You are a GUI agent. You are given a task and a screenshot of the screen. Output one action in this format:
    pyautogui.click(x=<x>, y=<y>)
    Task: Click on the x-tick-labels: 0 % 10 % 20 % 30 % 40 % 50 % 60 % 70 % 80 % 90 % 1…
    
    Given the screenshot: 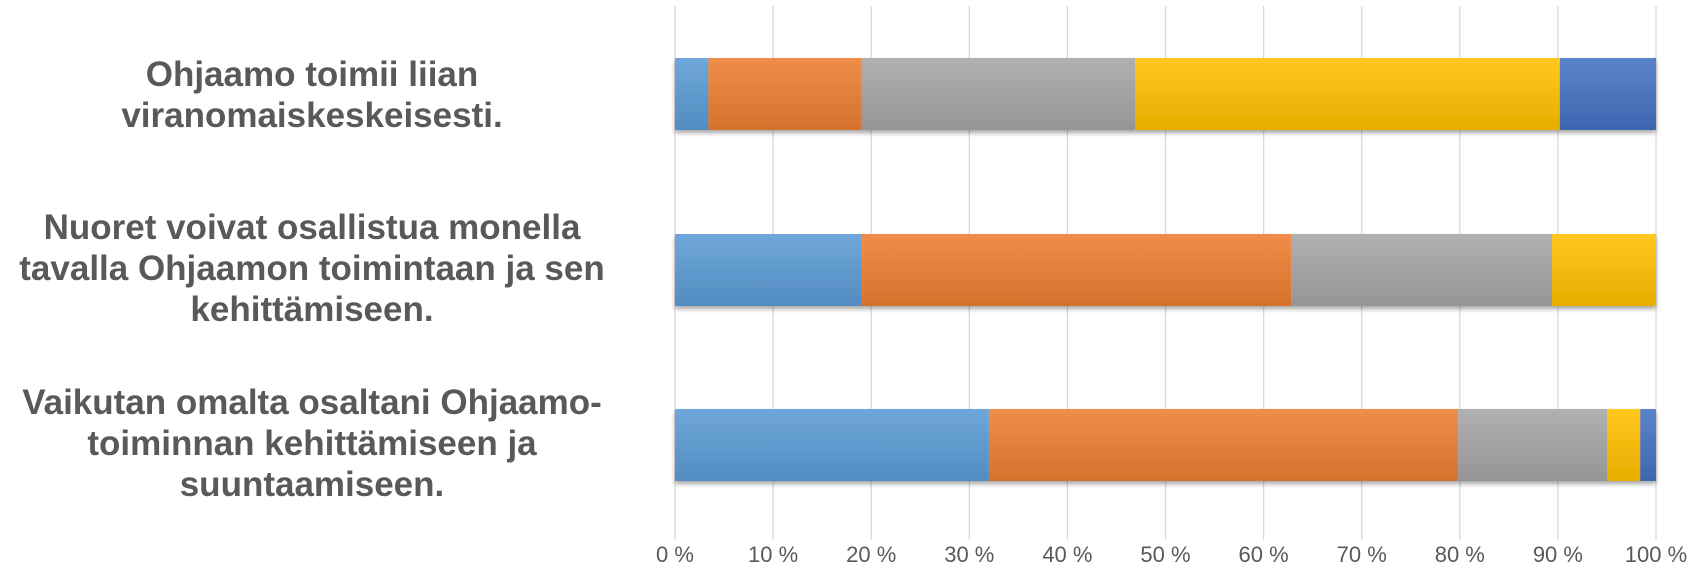 What is the action you would take?
    pyautogui.click(x=1171, y=554)
    